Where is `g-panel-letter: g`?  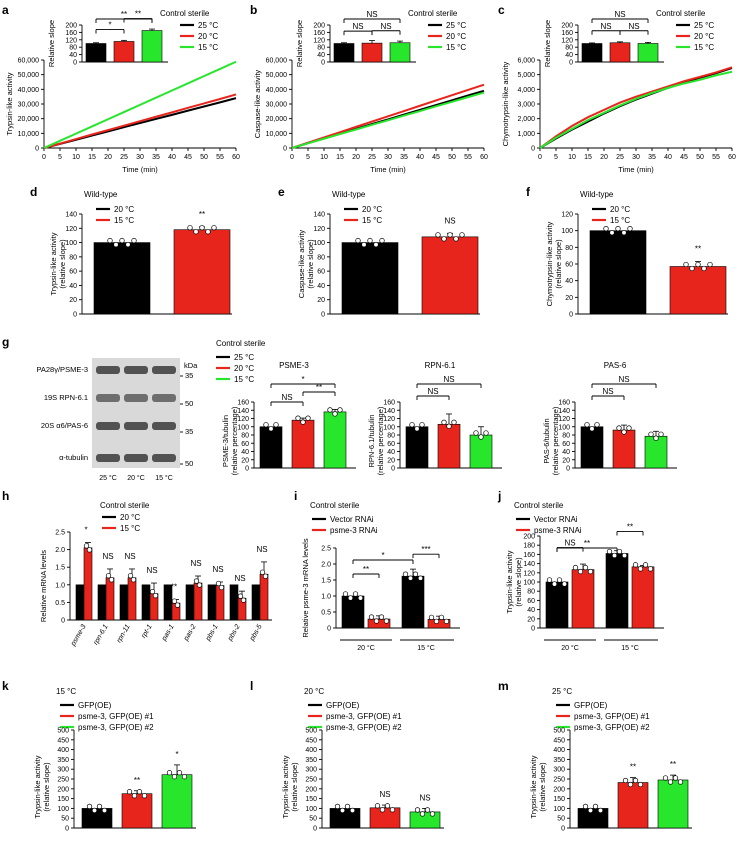 g-panel-letter: g is located at coordinates (5, 342).